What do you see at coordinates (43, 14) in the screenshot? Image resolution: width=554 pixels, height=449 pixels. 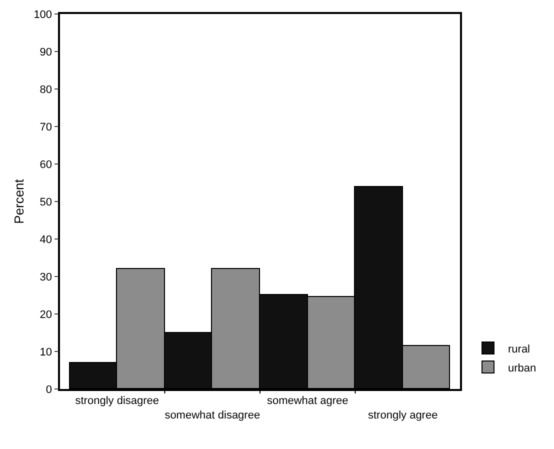 I see `y-tick-label: 100` at bounding box center [43, 14].